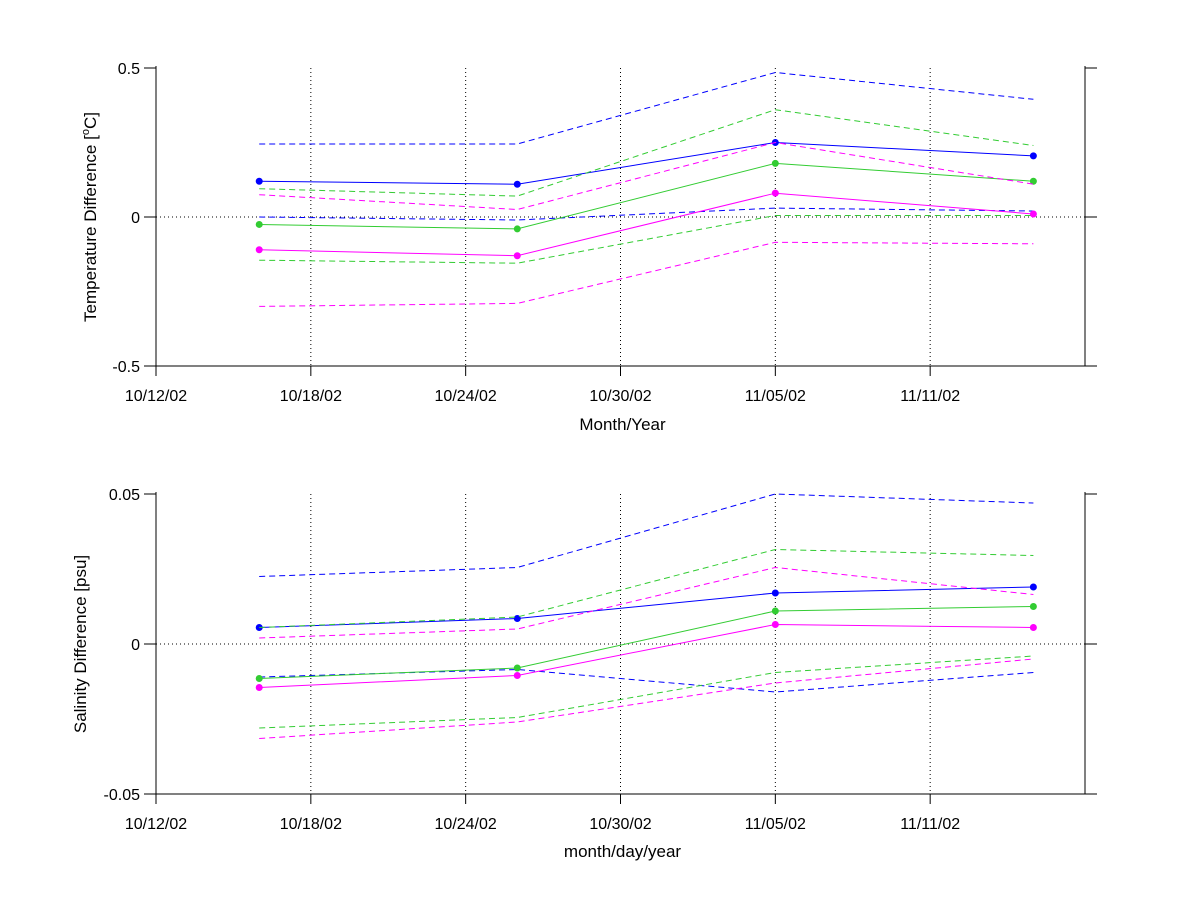  I want to click on x-axis-label: Month/Year, so click(622, 424).